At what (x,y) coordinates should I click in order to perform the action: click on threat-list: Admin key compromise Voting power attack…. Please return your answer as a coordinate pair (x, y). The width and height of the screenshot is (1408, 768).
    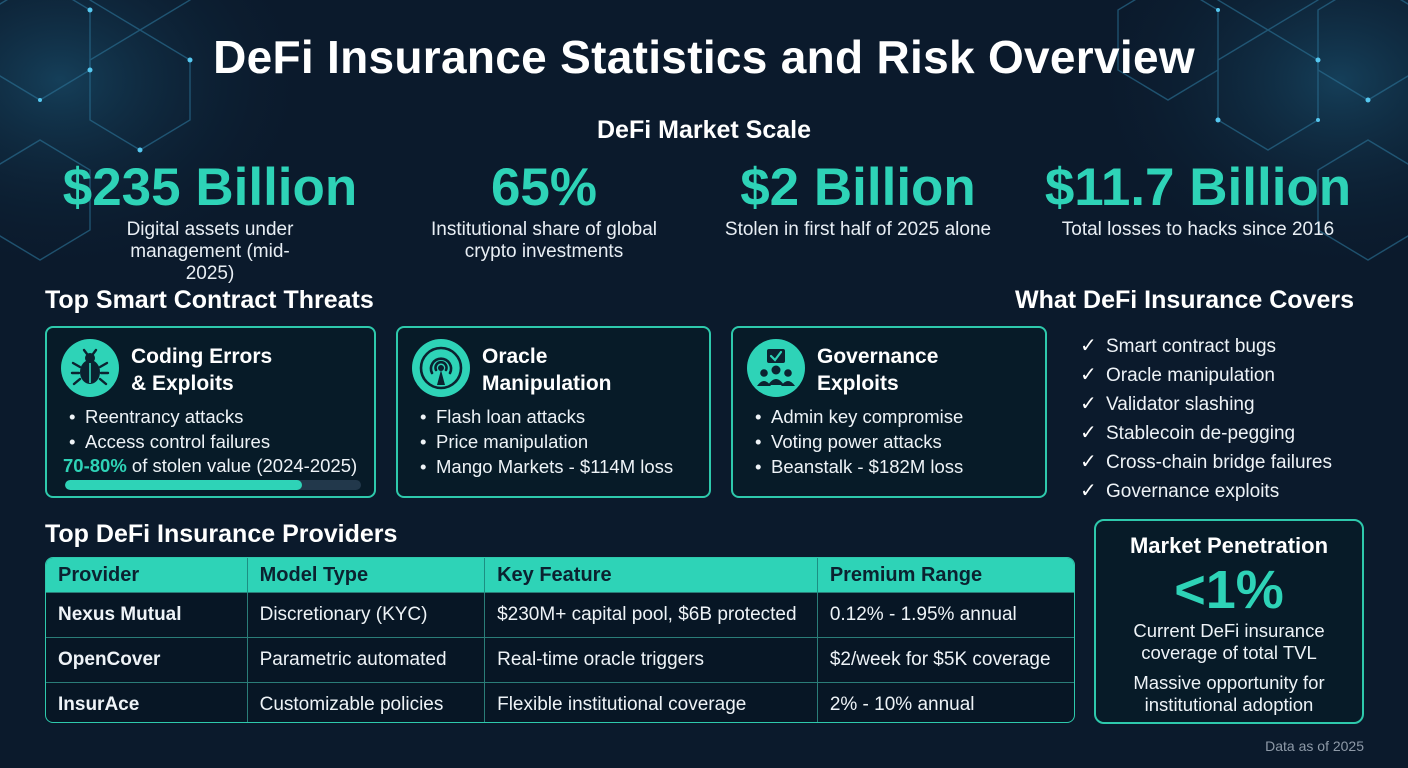
    Looking at the image, I should click on (859, 441).